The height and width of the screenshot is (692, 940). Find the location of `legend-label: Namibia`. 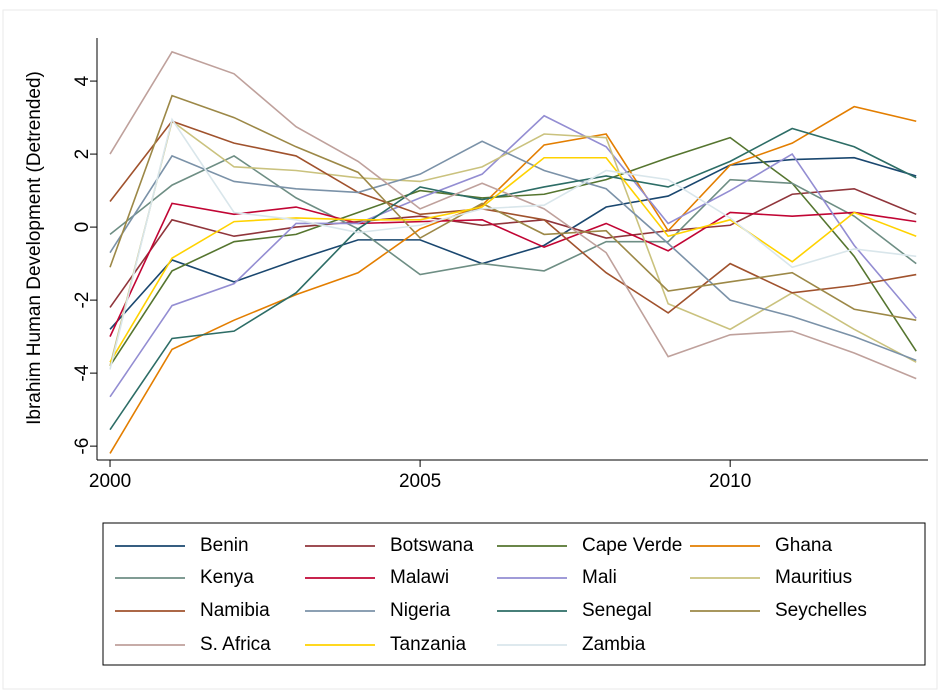

legend-label: Namibia is located at coordinates (235, 610).